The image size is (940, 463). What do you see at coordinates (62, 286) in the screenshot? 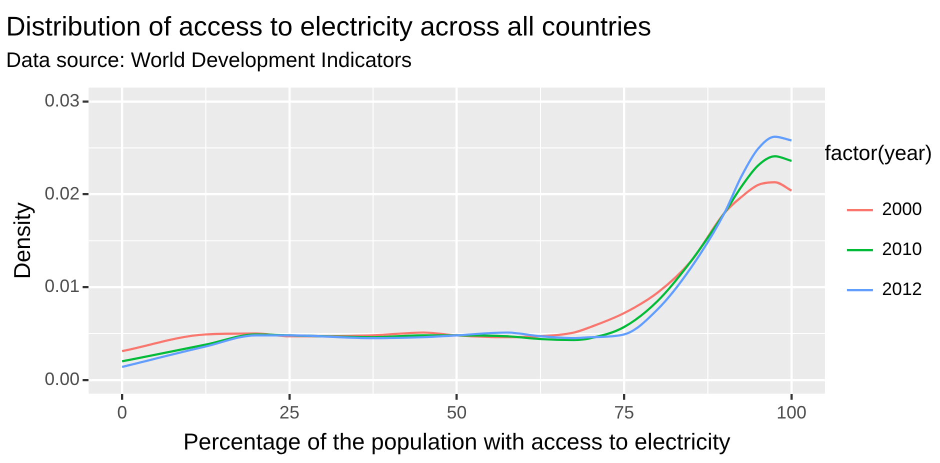
I see `y-tick-label: 0.01` at bounding box center [62, 286].